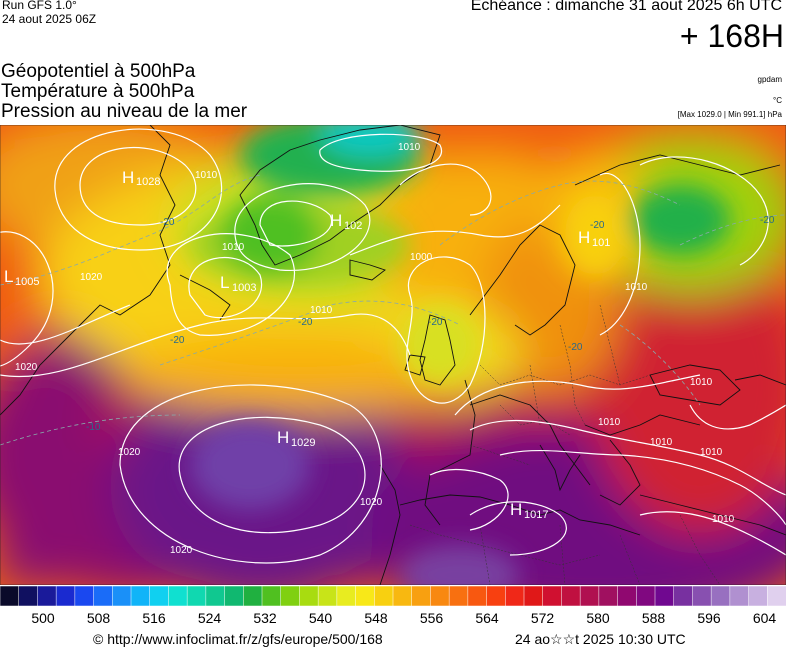 This screenshot has height=648, width=786. Describe the element at coordinates (600, 639) in the screenshot. I see `generated-time: 24 ao☆☆t 2025 10:30 UTC` at that location.